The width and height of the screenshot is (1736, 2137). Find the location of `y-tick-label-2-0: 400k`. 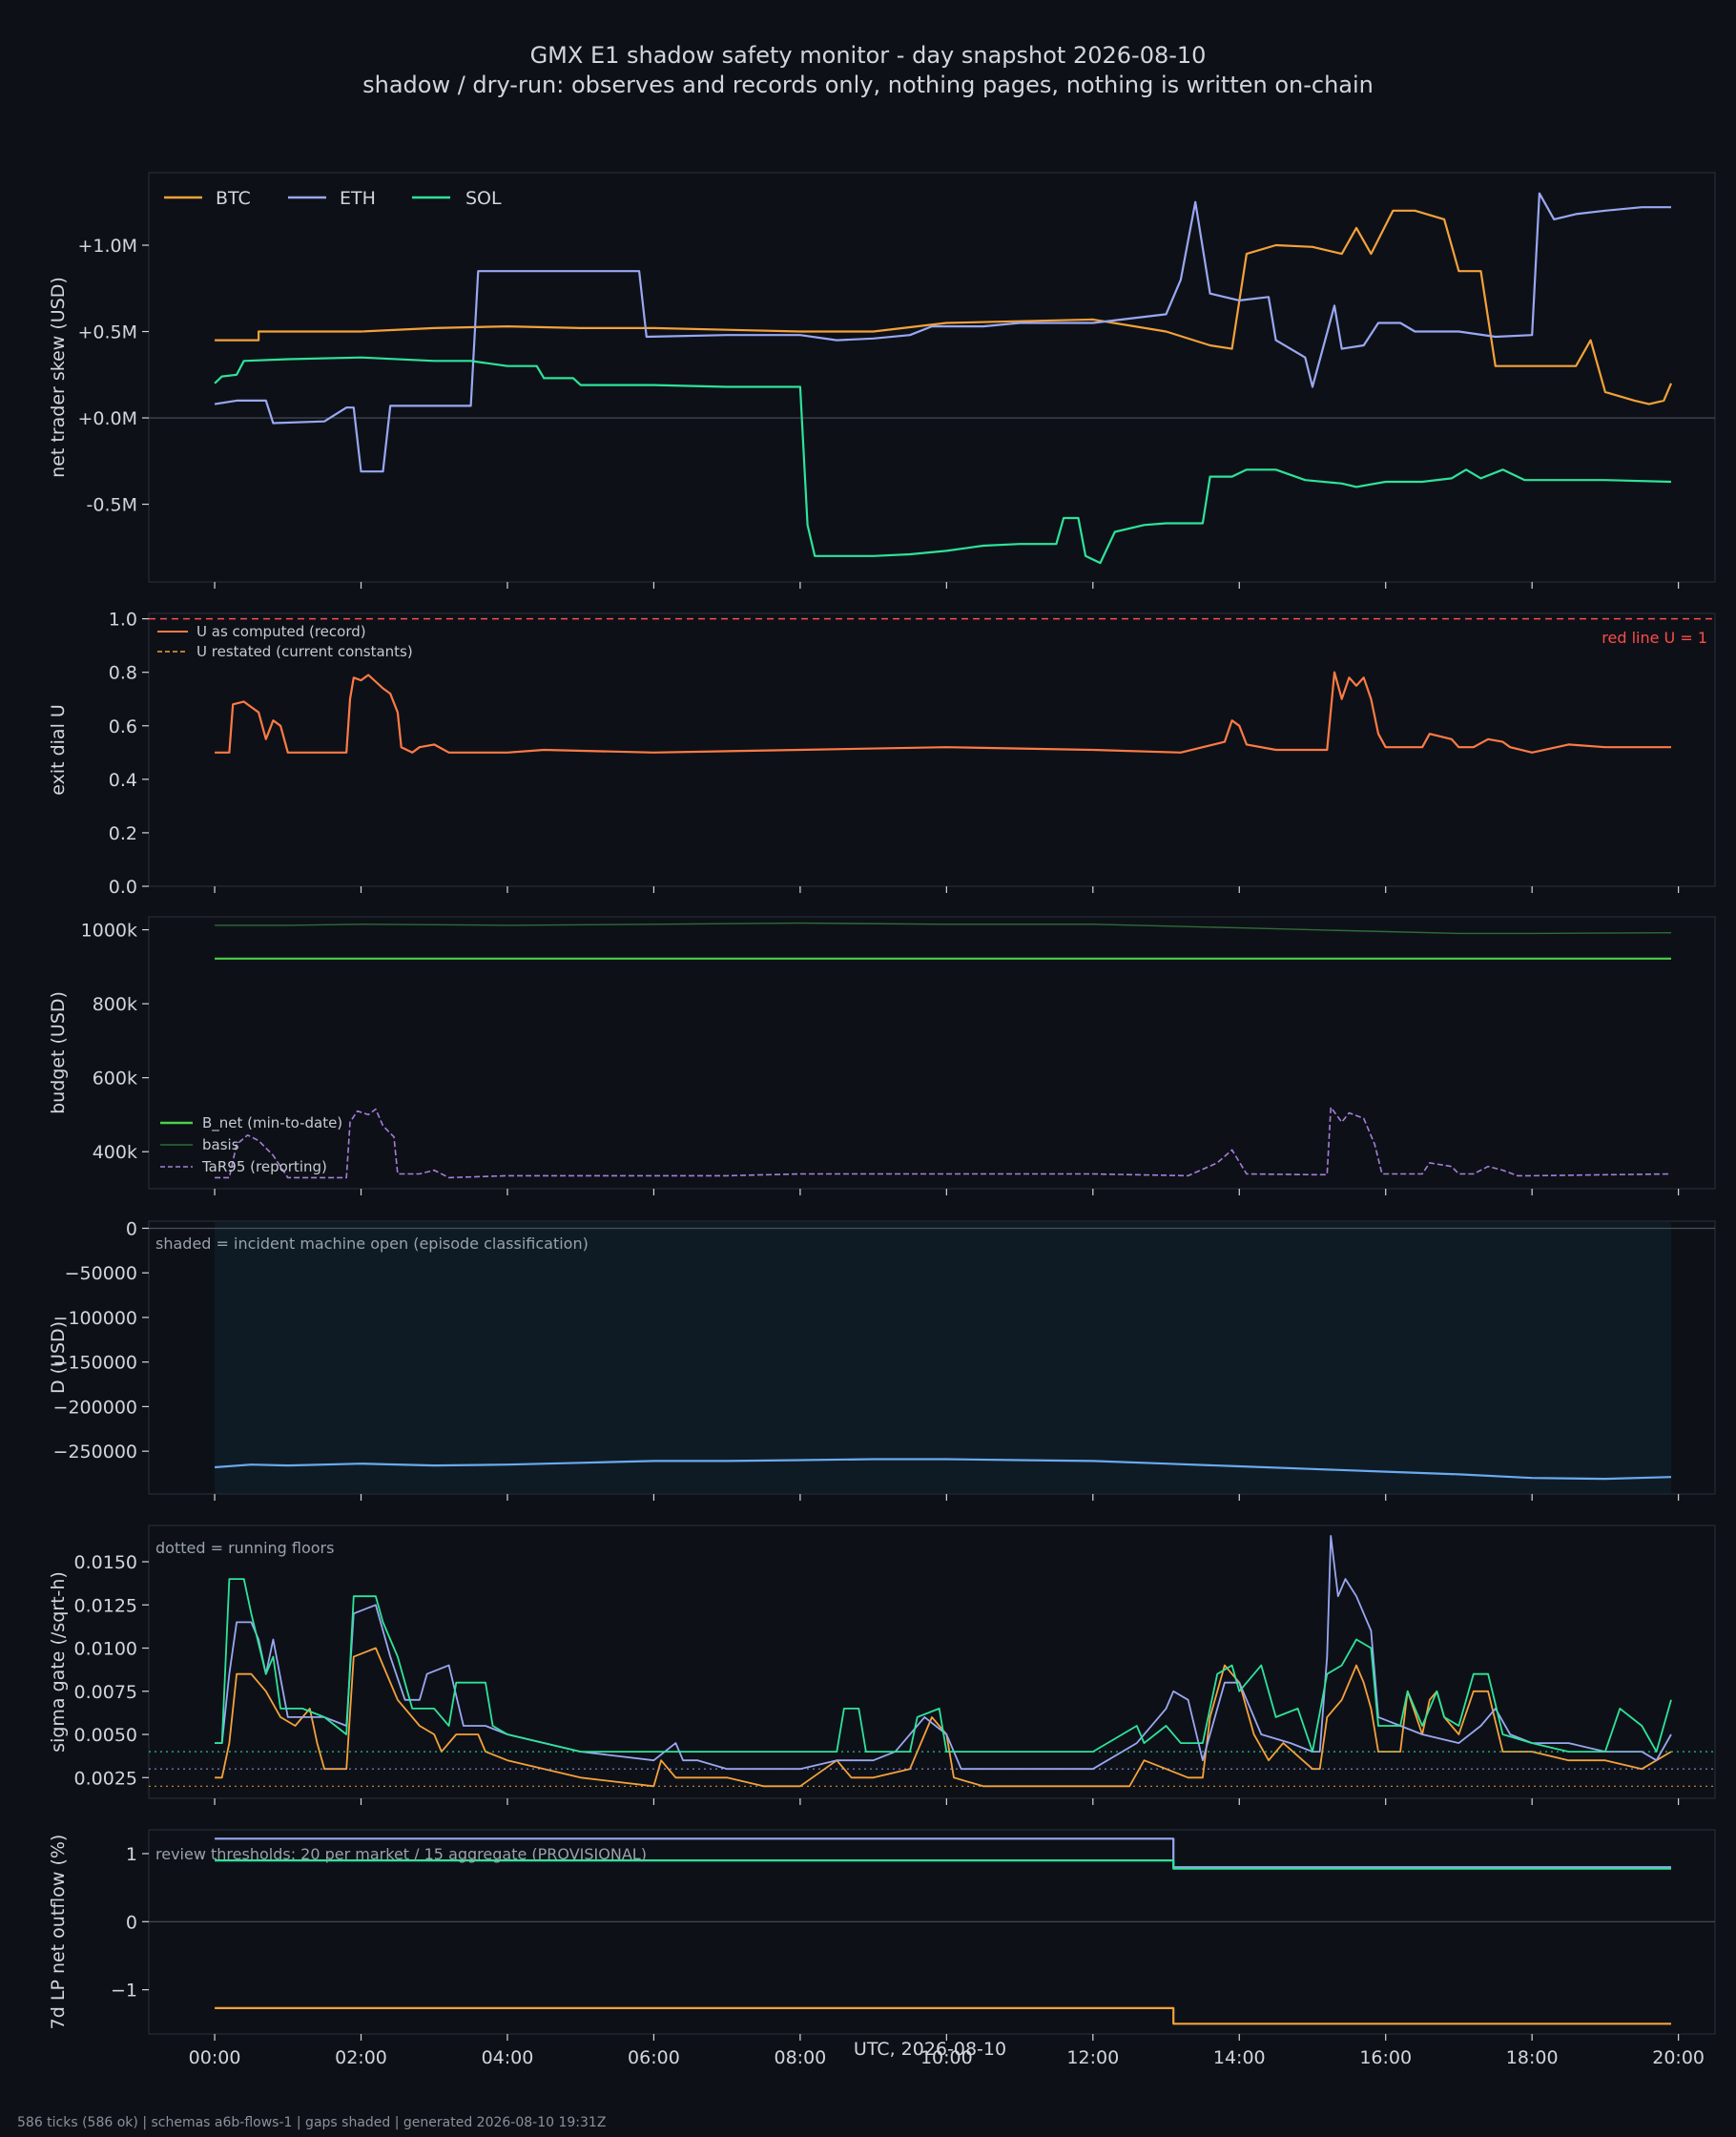

y-tick-label-2-0: 400k is located at coordinates (115, 1152).